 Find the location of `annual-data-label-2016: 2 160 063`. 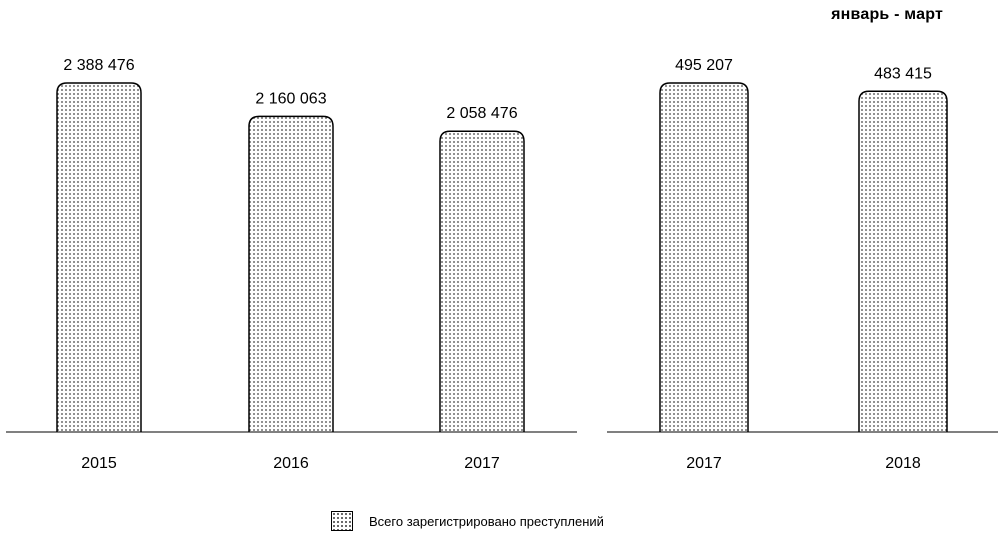

annual-data-label-2016: 2 160 063 is located at coordinates (290, 98).